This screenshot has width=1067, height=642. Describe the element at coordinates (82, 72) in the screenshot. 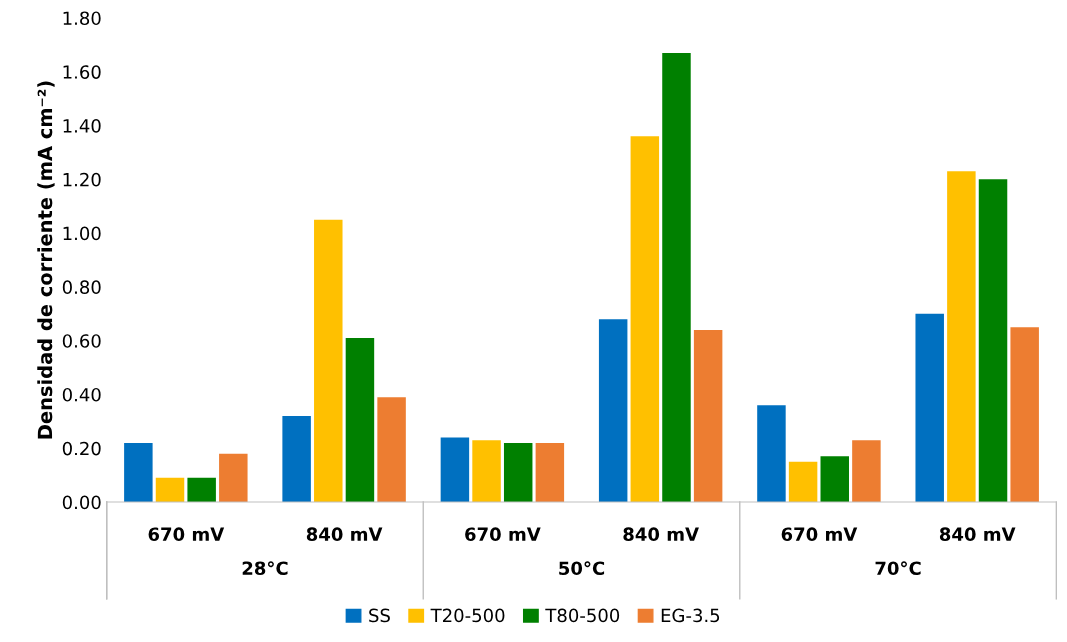

I see `y-tick-label: 1.60` at that location.